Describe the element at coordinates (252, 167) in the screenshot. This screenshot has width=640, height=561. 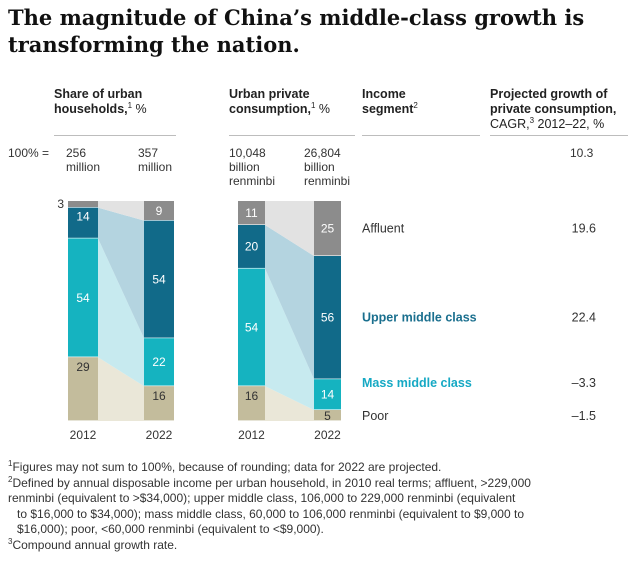
I see `consumption-total-2012: 10,048 billion renminbi` at that location.